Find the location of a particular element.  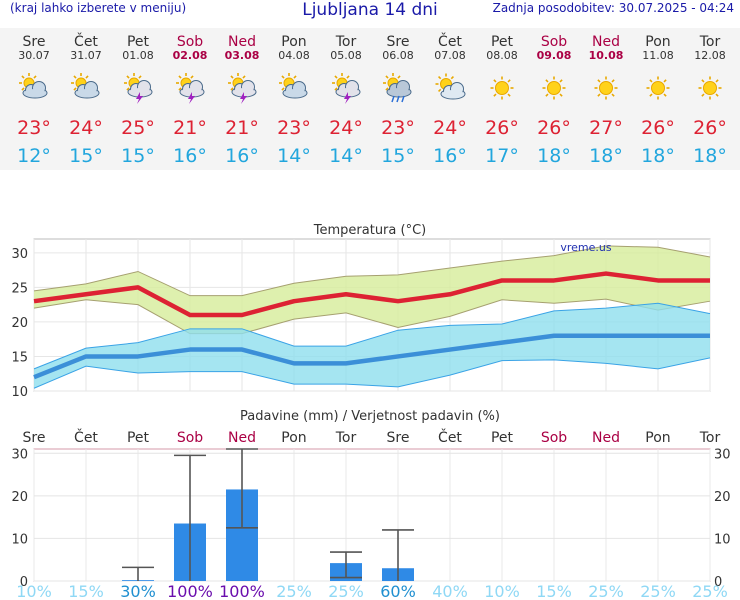

precip-probability: 30% is located at coordinates (138, 591).